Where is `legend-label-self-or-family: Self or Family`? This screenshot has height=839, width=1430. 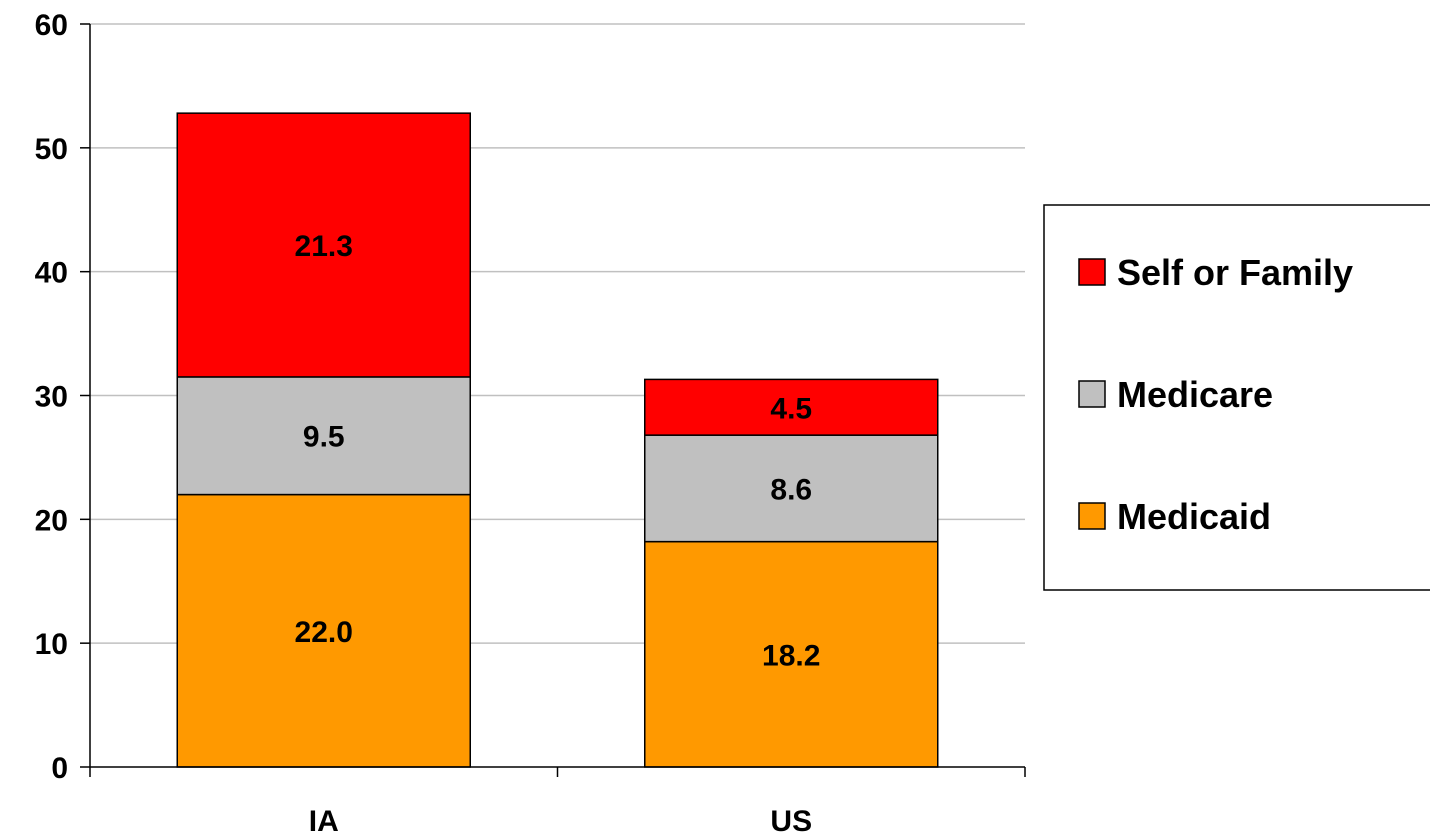 legend-label-self-or-family: Self or Family is located at coordinates (1235, 272).